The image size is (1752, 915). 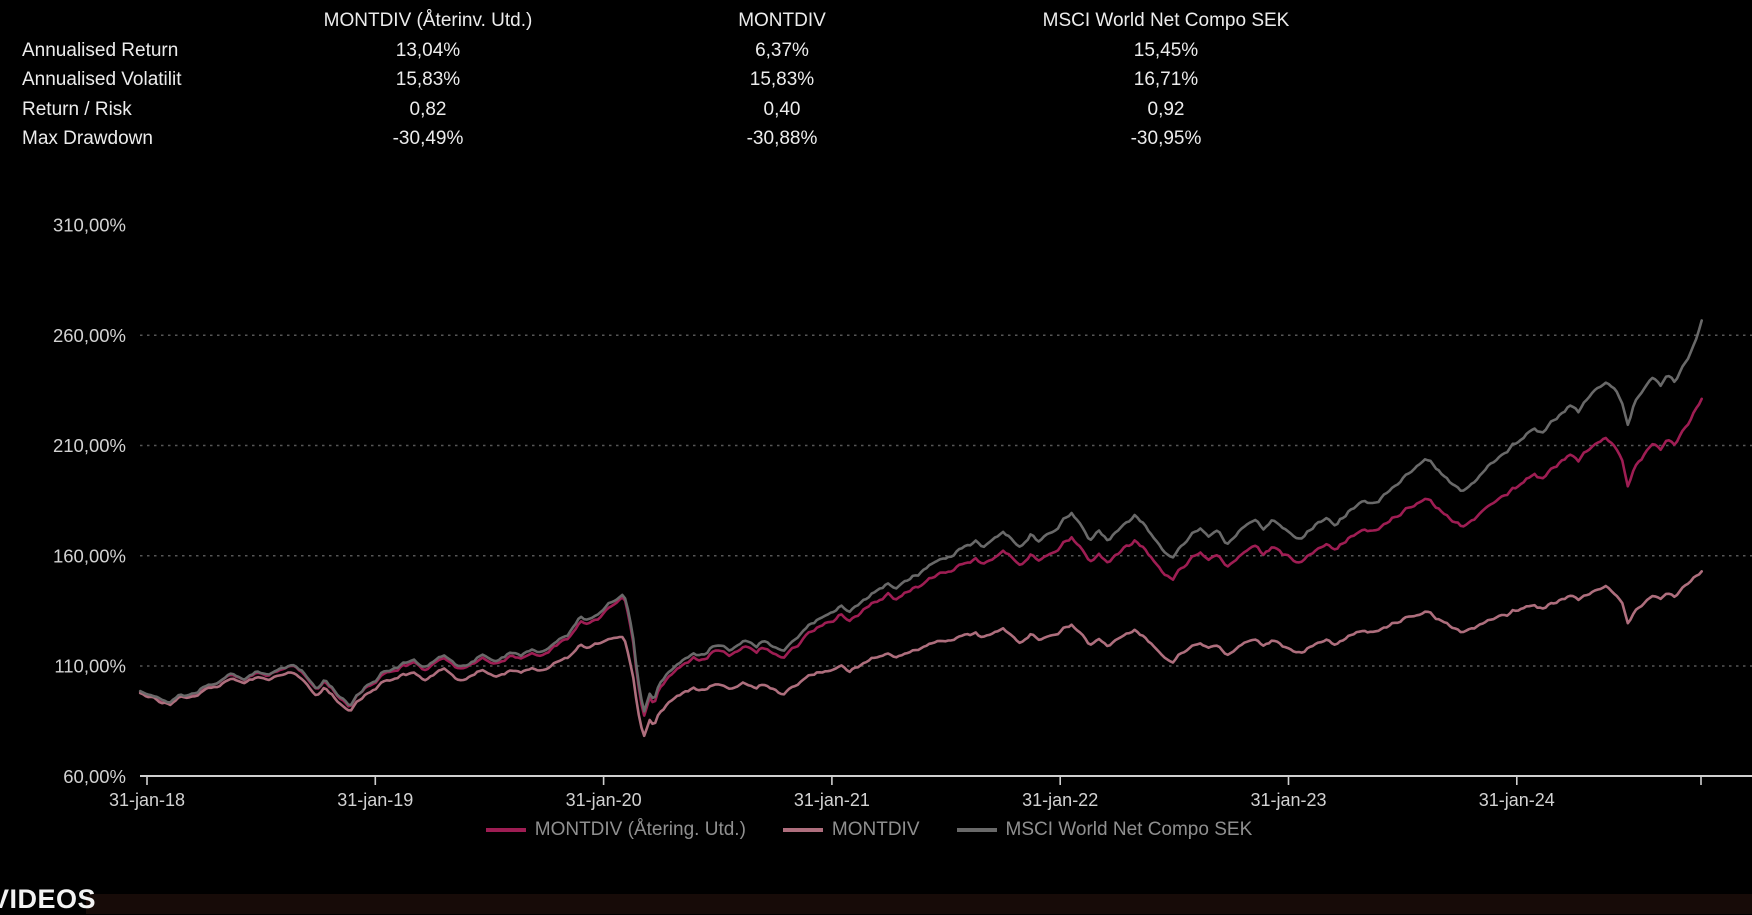 What do you see at coordinates (89, 225) in the screenshot?
I see `y-axis-tick-label: 310,00%` at bounding box center [89, 225].